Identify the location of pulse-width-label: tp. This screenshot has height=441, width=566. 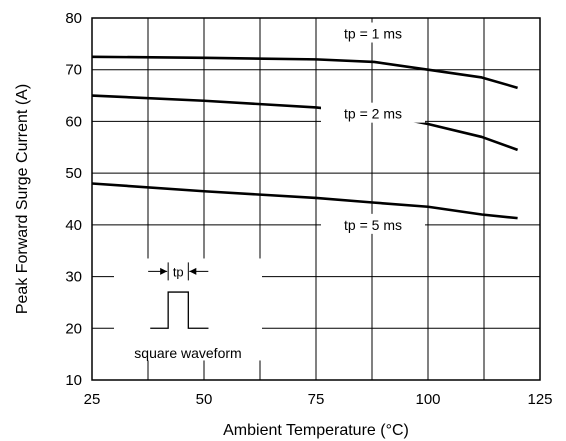
(178, 271).